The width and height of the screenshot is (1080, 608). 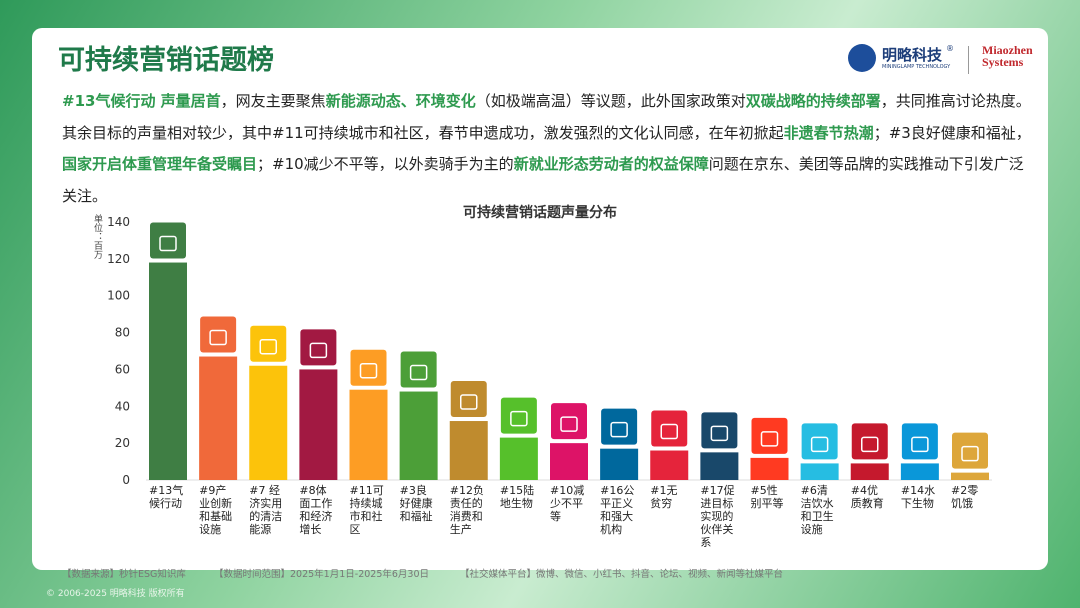 I want to click on x-tick-label: #3良好健康和福祉, so click(x=416, y=503).